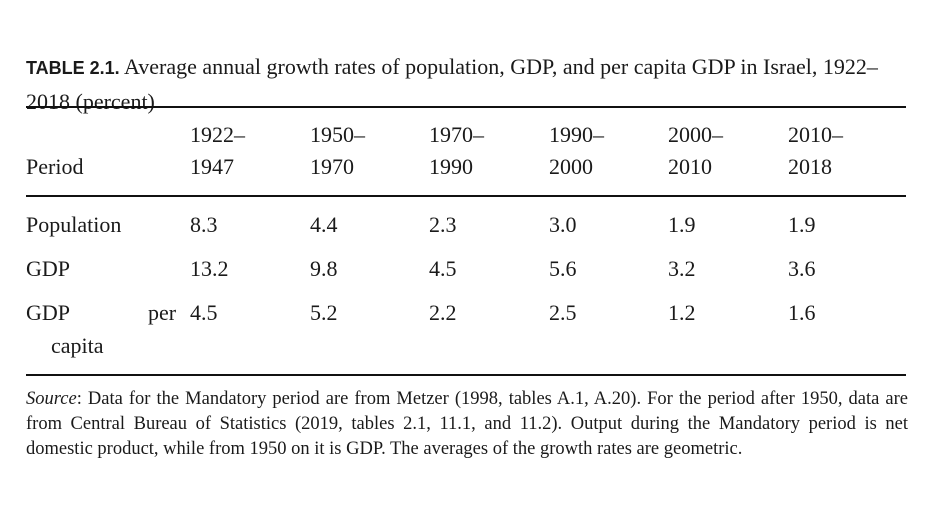 The width and height of the screenshot is (946, 530). Describe the element at coordinates (324, 268) in the screenshot. I see `table-cell: 9.8` at that location.